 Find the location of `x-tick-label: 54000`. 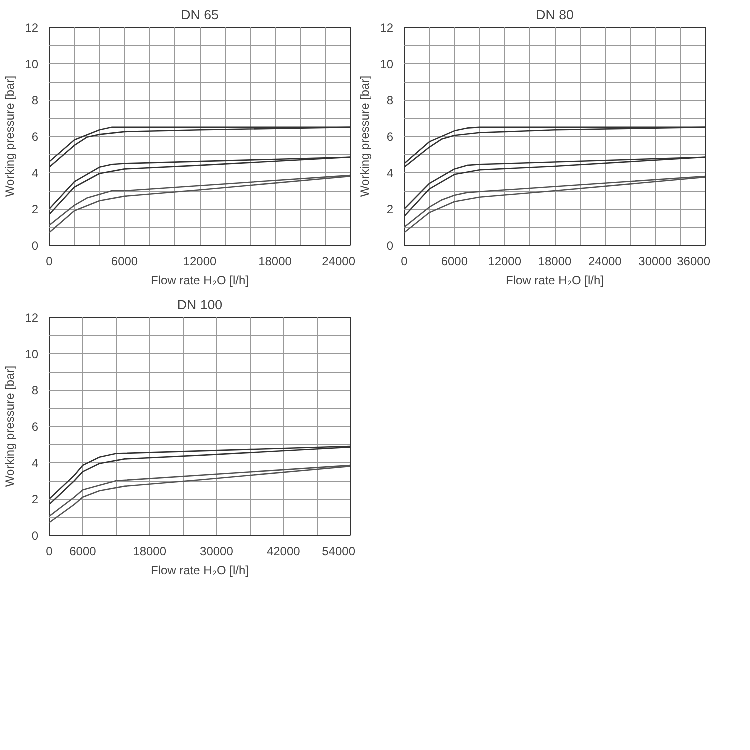

x-tick-label: 54000 is located at coordinates (339, 551).